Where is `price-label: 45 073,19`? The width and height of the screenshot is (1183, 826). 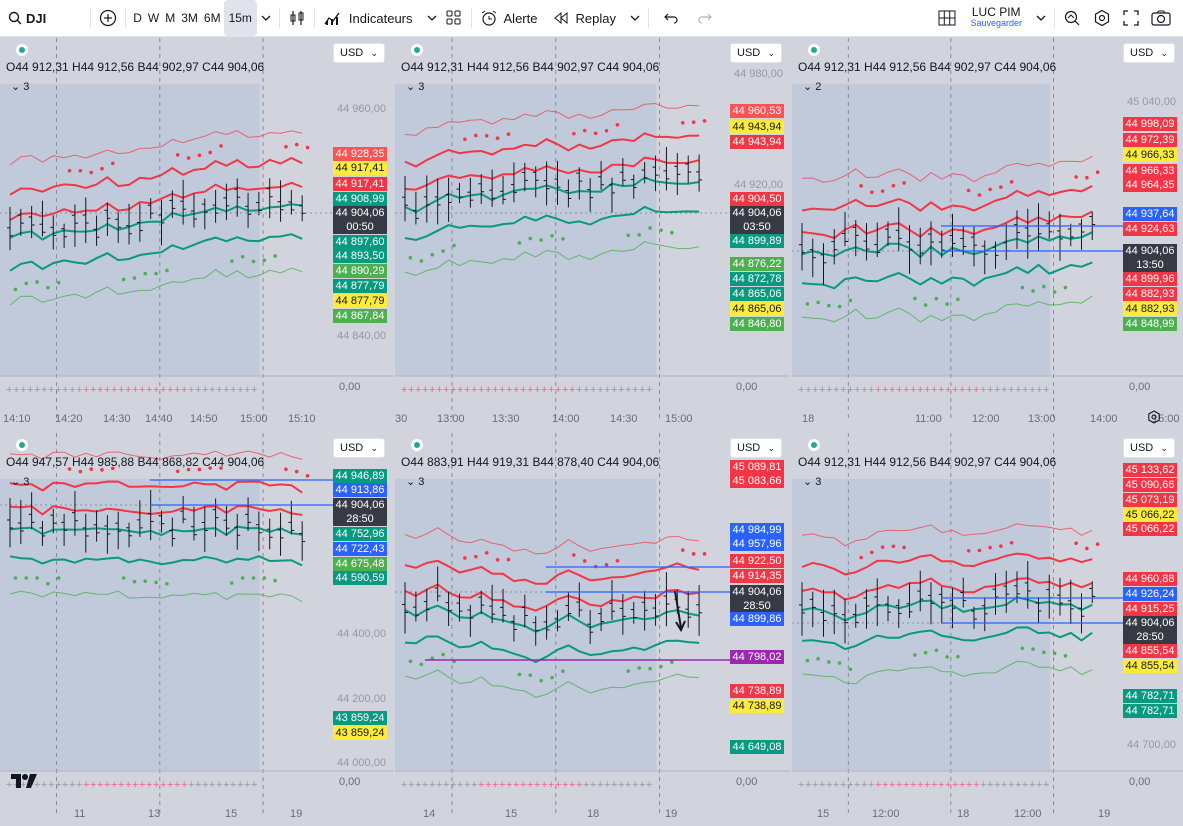 price-label: 45 073,19 is located at coordinates (1150, 500).